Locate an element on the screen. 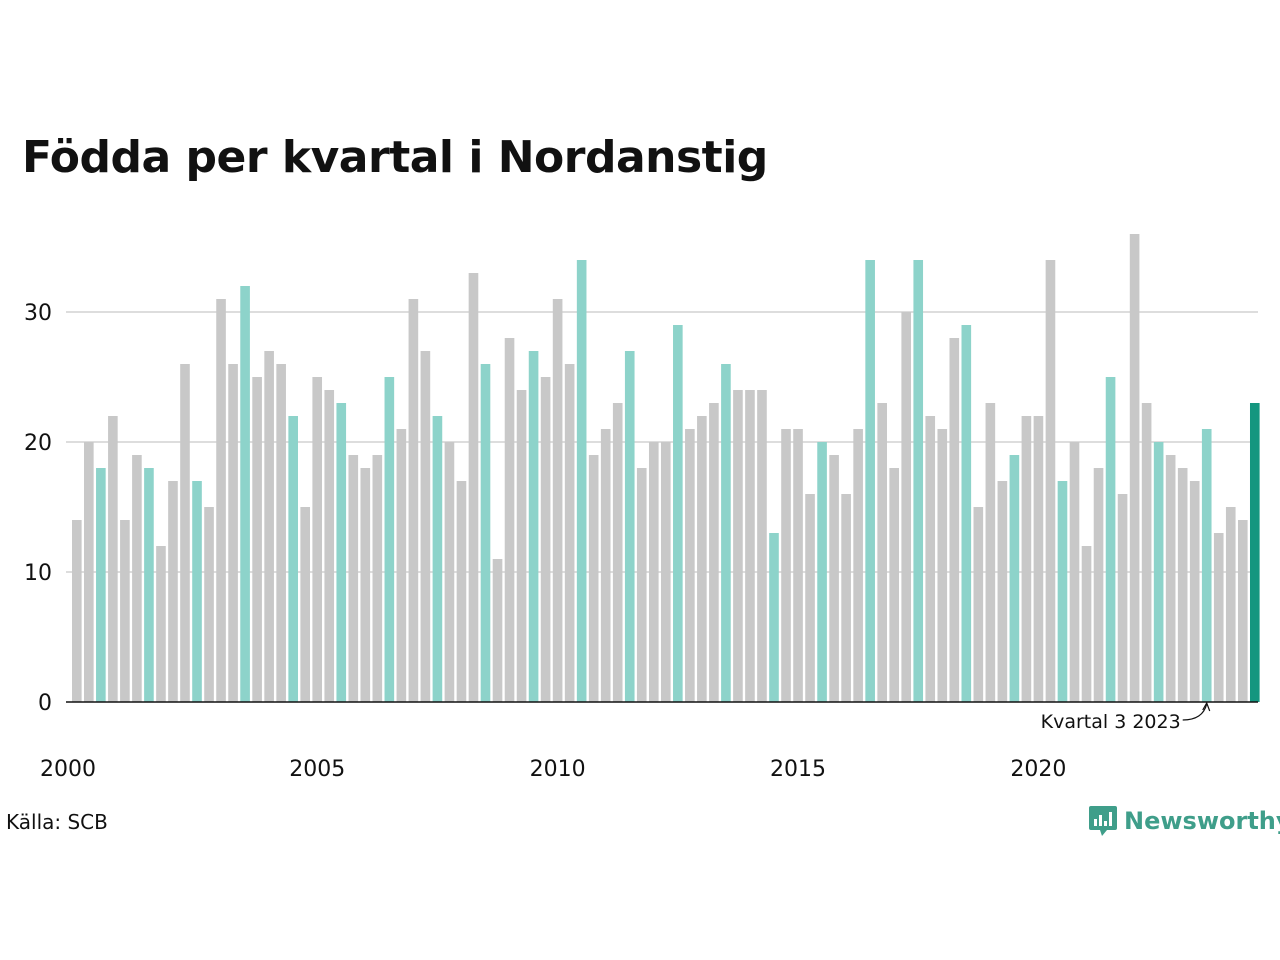  brand-logo: Newsworthy is located at coordinates (1184, 821).